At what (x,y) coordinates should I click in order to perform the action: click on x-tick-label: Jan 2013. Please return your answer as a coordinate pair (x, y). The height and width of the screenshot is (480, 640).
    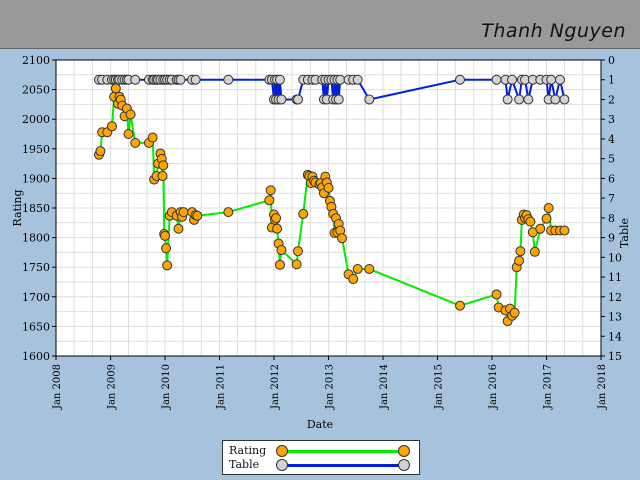
    Looking at the image, I should click on (330, 387).